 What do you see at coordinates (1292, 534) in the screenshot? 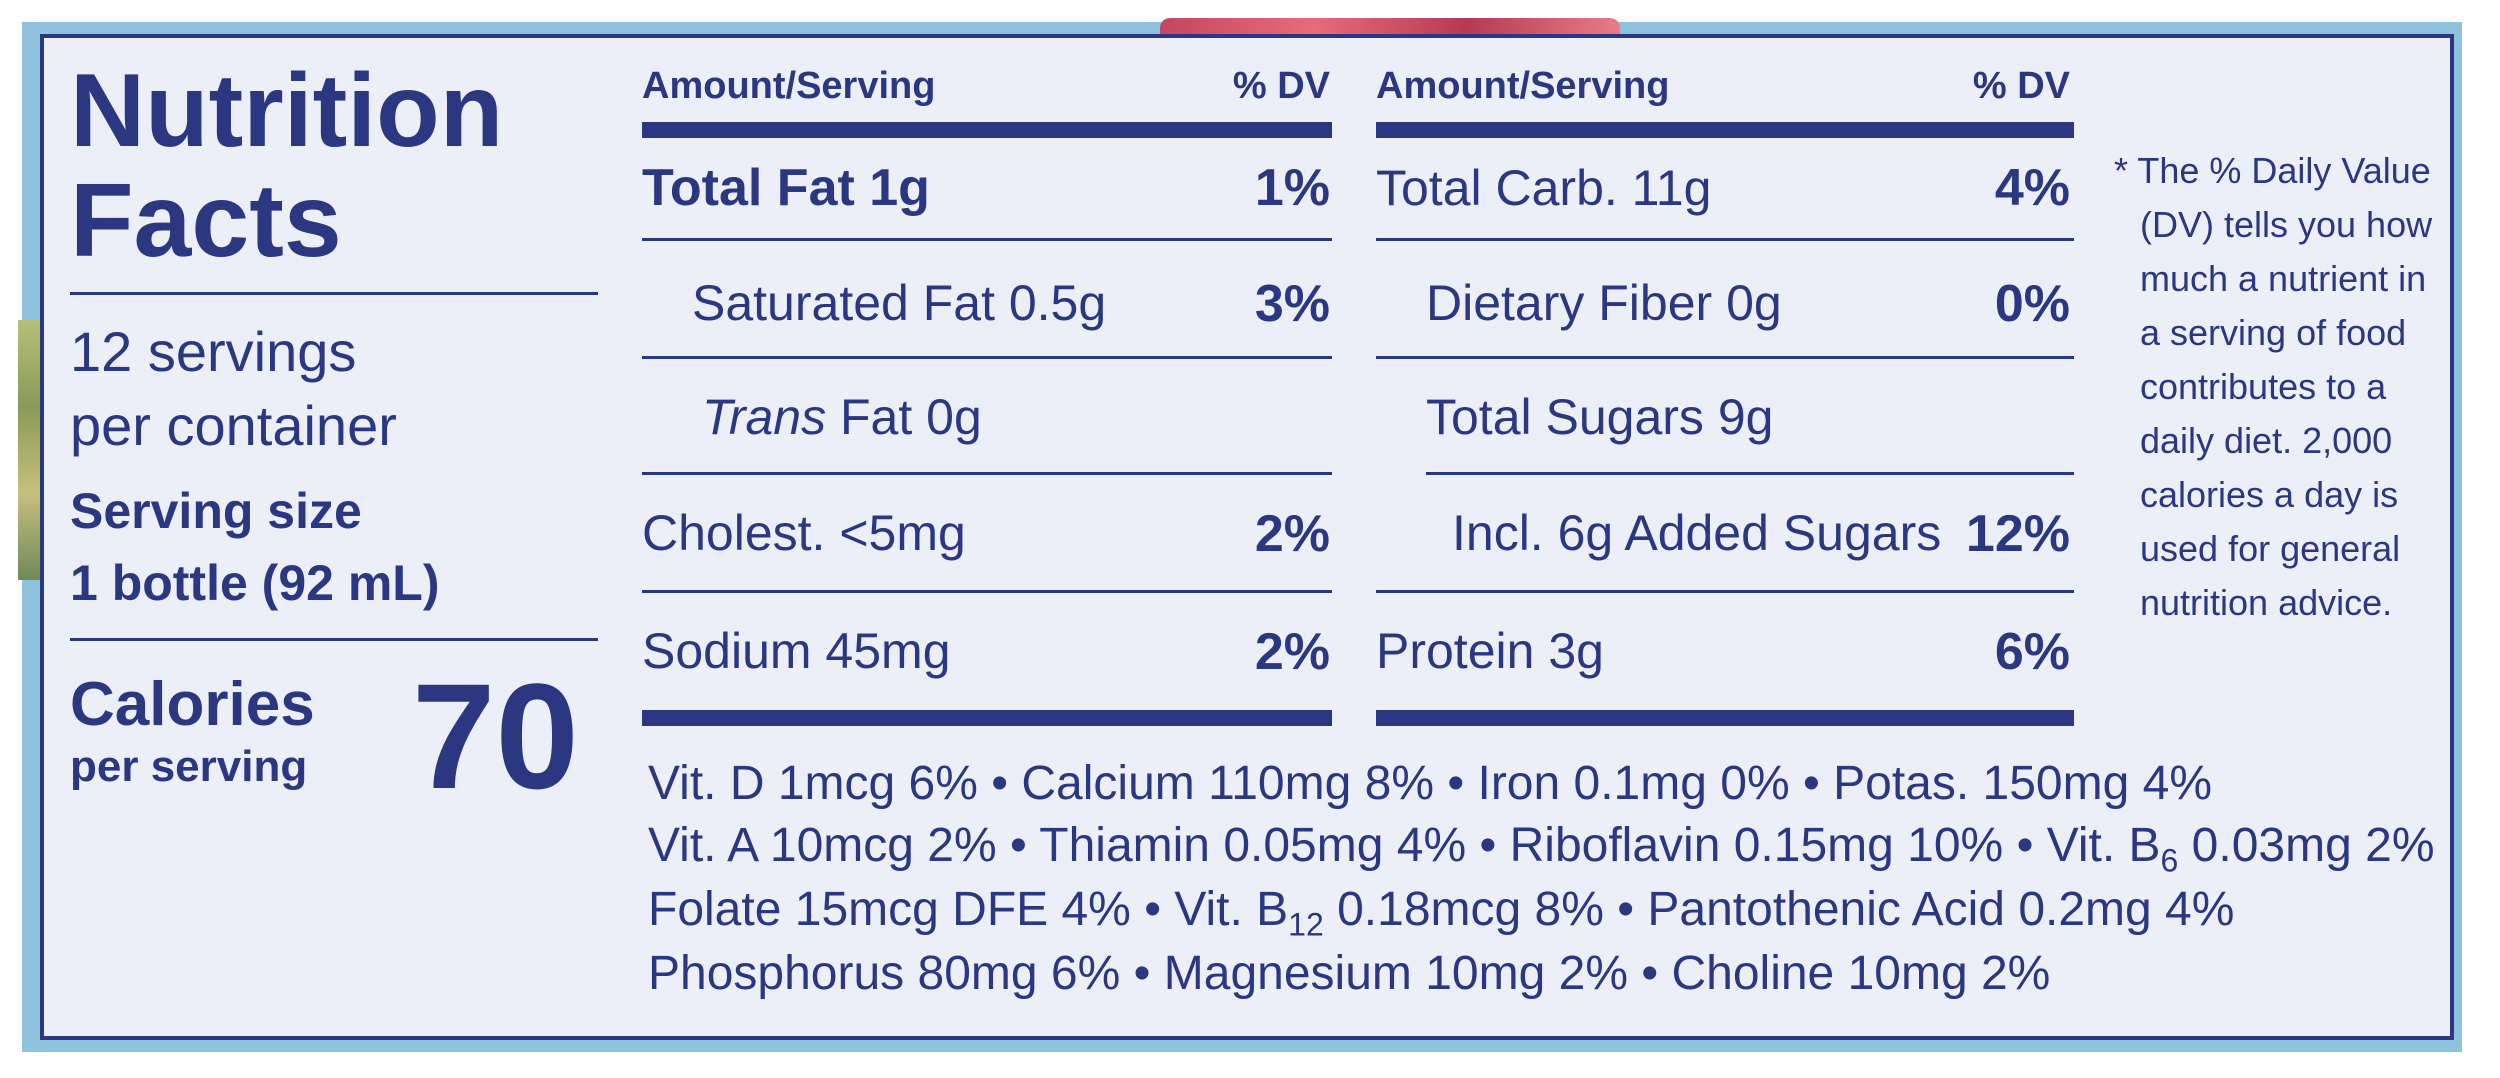
I see `left-row-cholesterol-dv: 2%` at bounding box center [1292, 534].